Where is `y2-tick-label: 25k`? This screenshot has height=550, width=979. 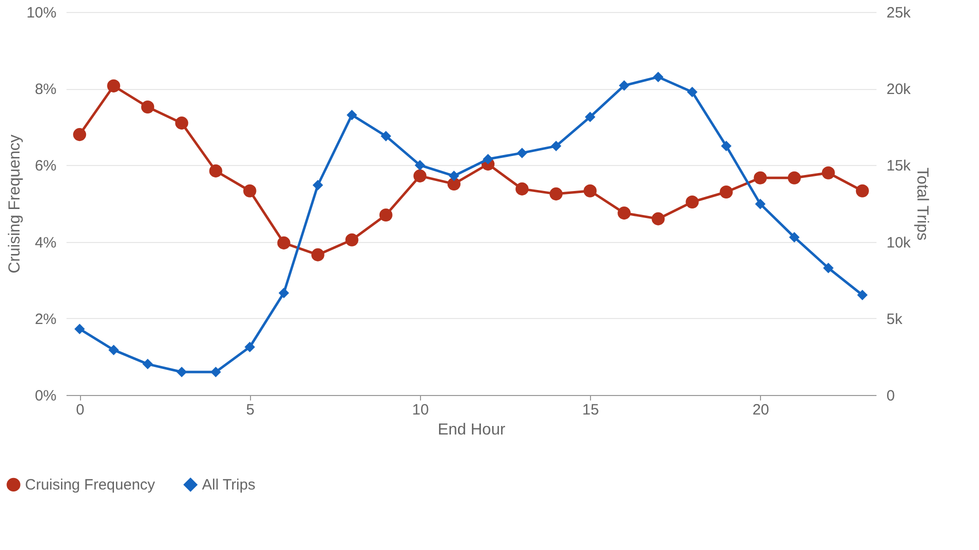
y2-tick-label: 25k is located at coordinates (899, 13).